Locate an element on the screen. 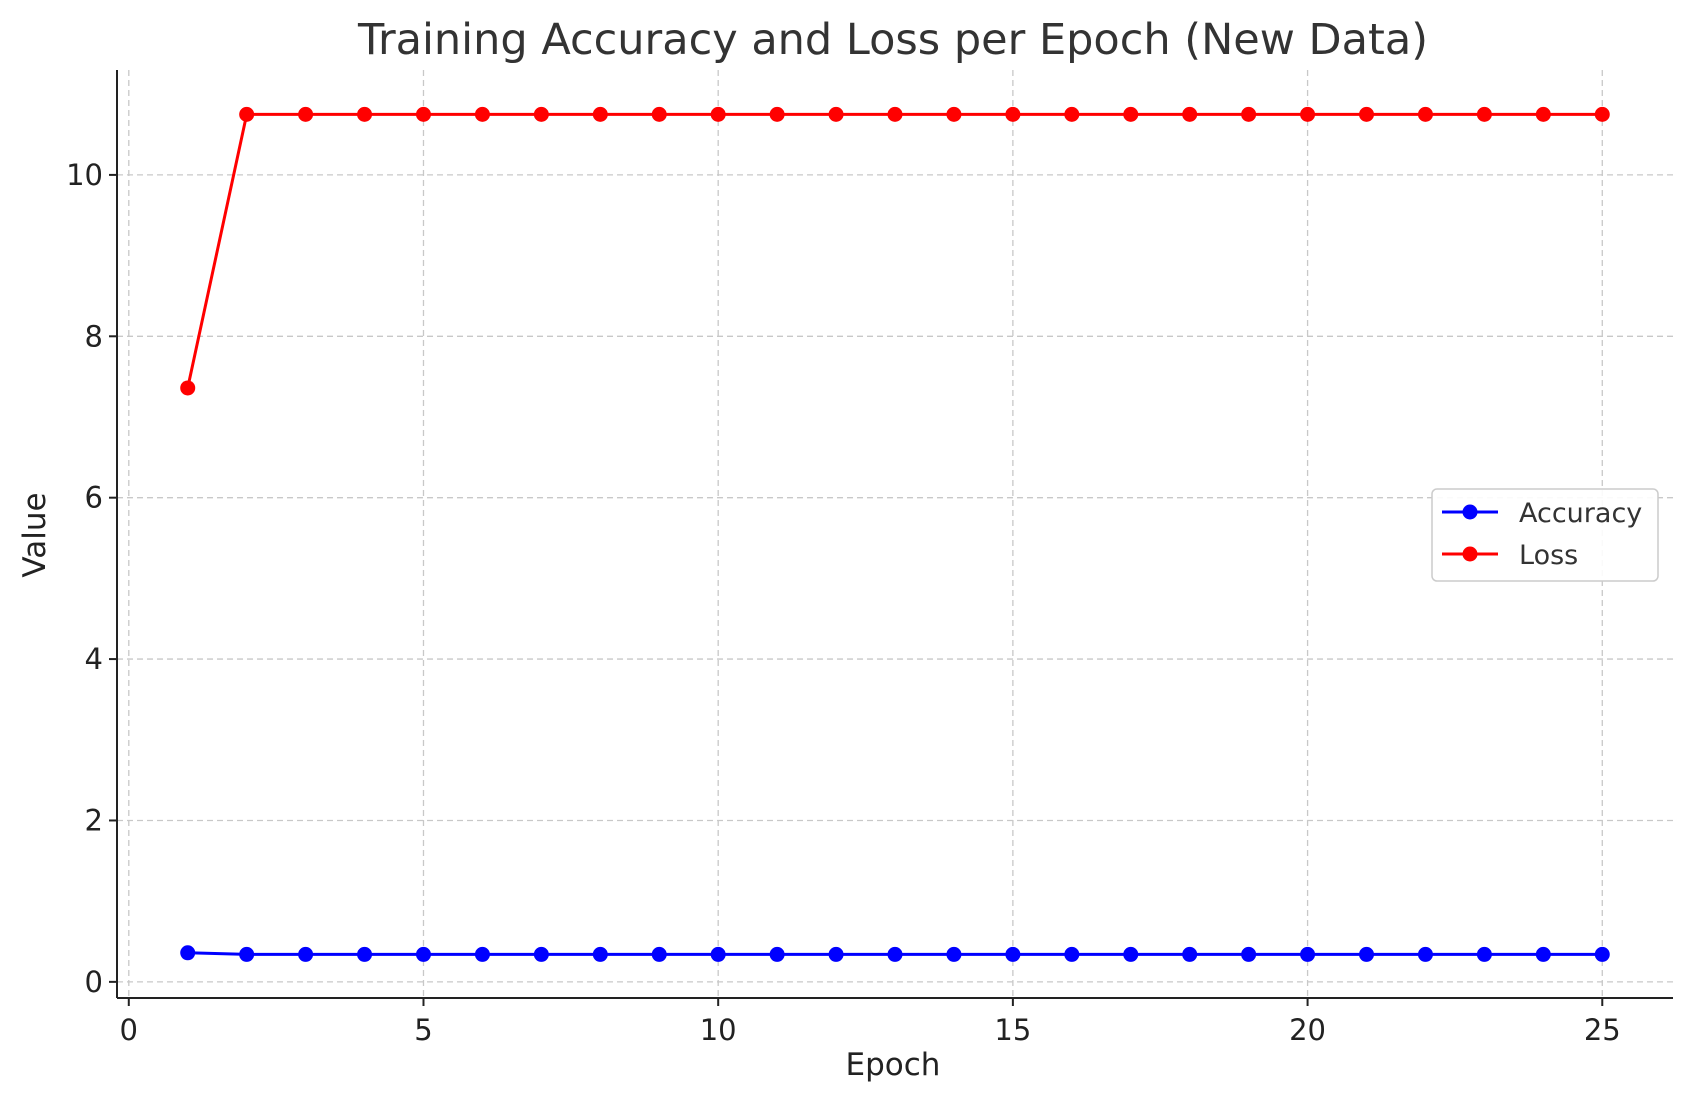 This screenshot has height=1101, width=1686. legend-label-accuracy: Accuracy is located at coordinates (1580, 513).